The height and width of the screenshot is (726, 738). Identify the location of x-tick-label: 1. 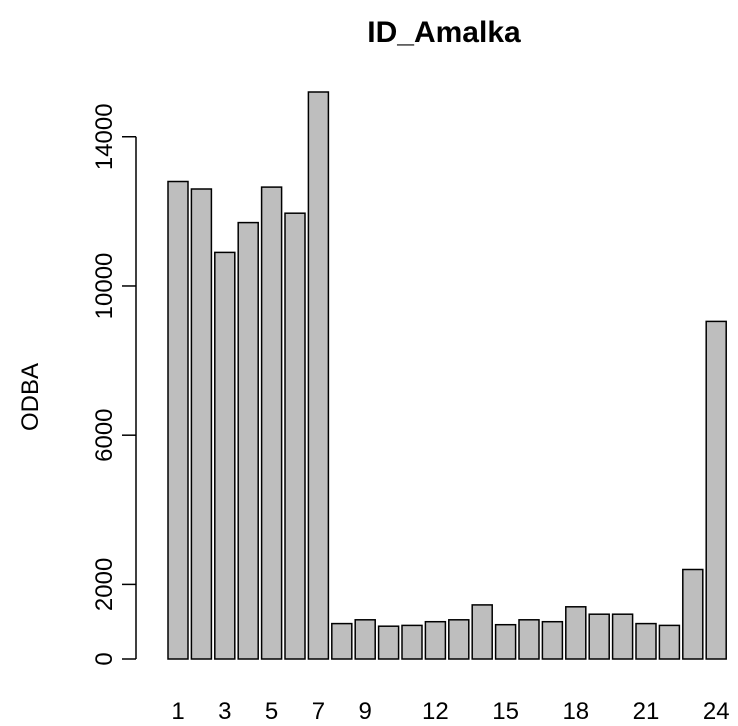
(177, 711).